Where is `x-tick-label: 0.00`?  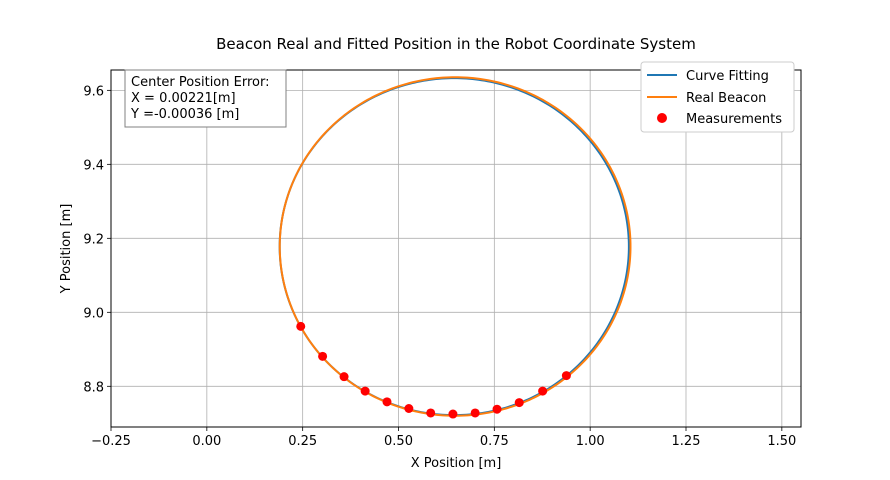
x-tick-label: 0.00 is located at coordinates (206, 441).